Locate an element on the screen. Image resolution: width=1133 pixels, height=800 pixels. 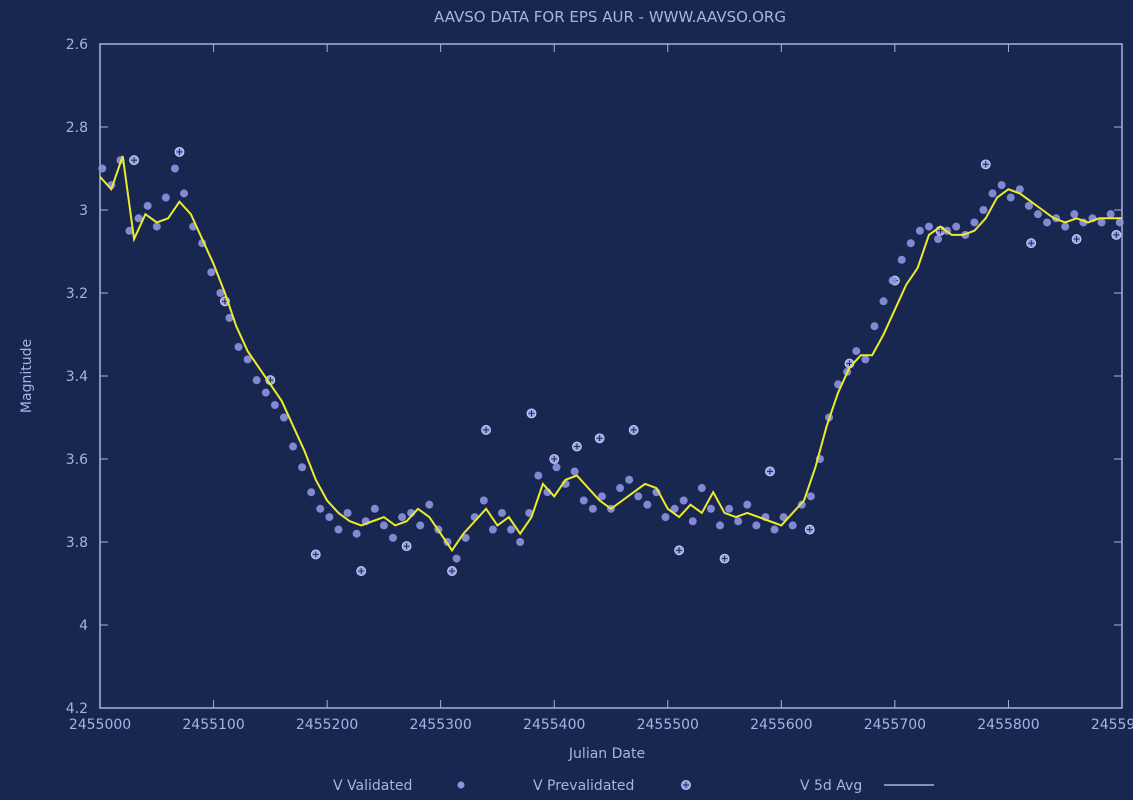
y-axis-title: Magnitude is located at coordinates (27, 376).